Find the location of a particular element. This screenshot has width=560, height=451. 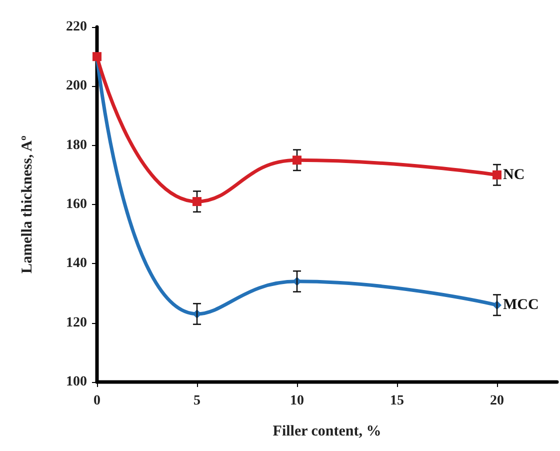

x-tick-label: 10 is located at coordinates (297, 401).